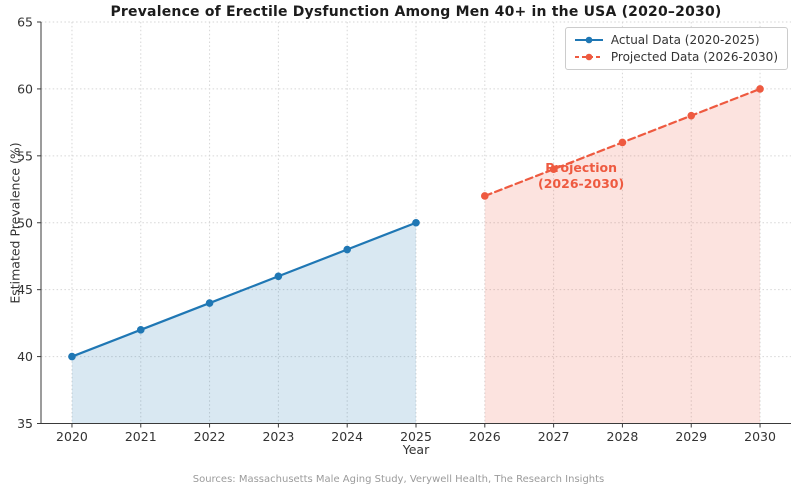 This screenshot has height=496, width=797. I want to click on x-tick-label: 2021, so click(141, 436).